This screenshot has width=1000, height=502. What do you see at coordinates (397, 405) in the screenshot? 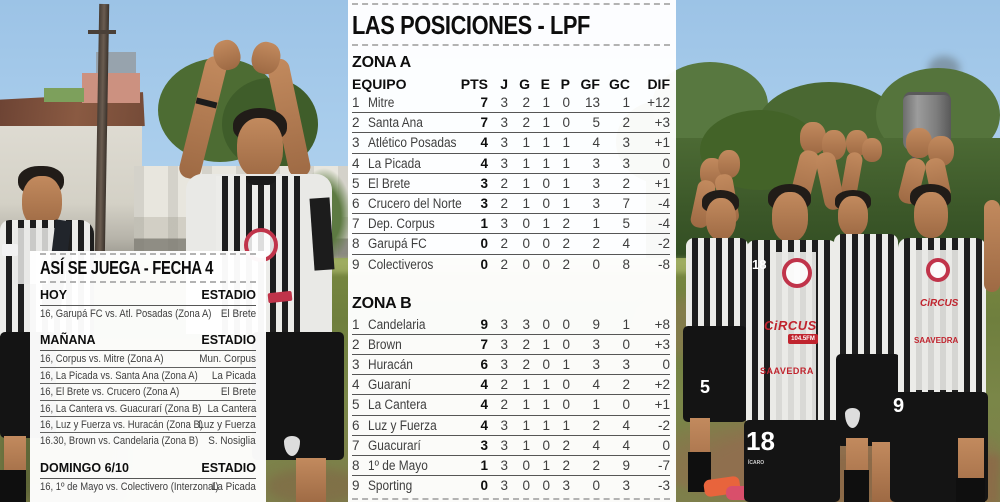
I see `team-name: La Cantera` at bounding box center [397, 405].